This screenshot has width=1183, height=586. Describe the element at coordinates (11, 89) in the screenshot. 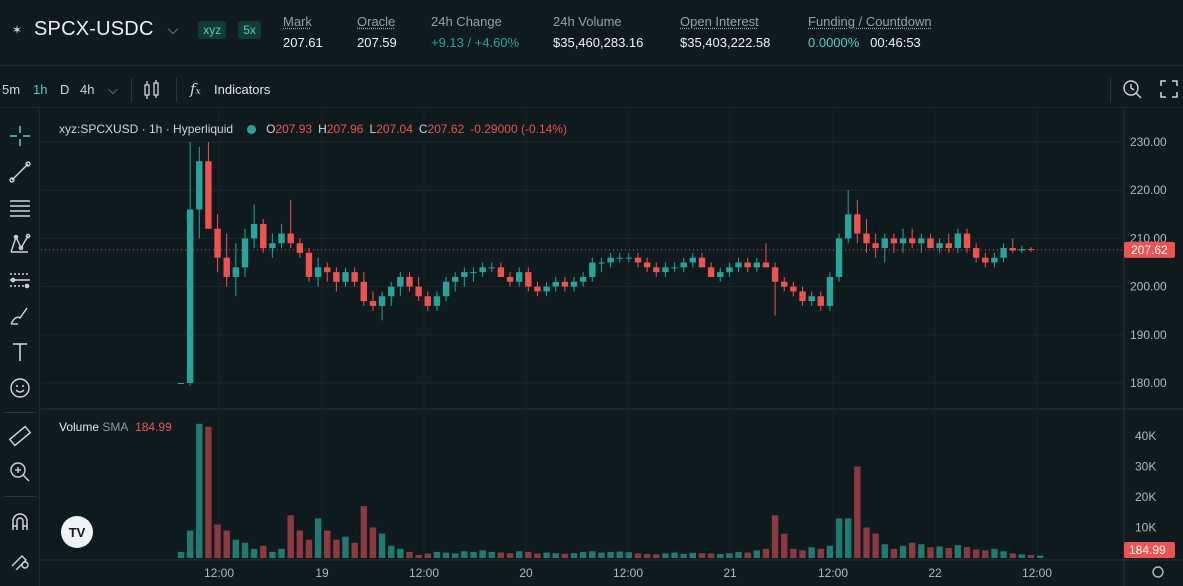

I see `timeframe-5m: 5m` at that location.